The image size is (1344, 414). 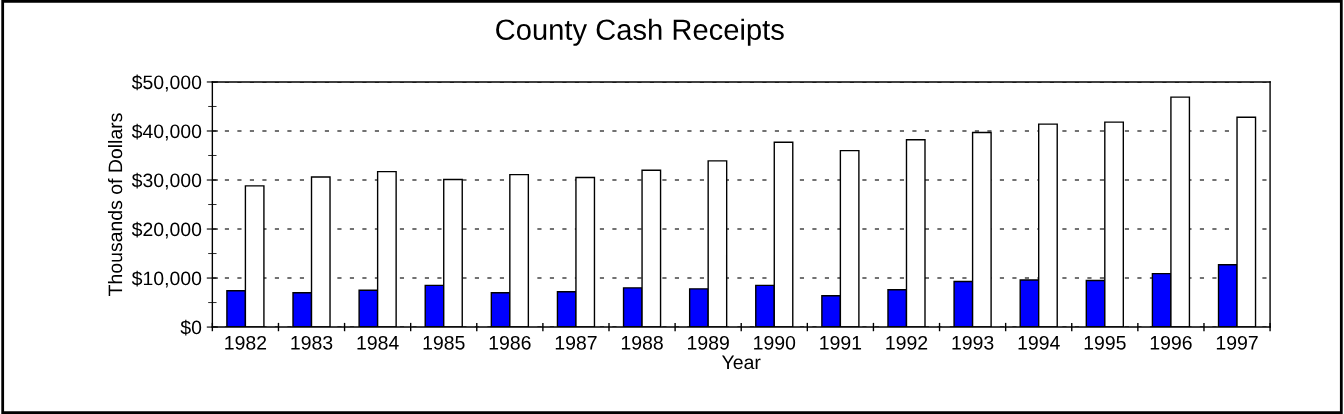 I want to click on x-tick-label: 1989, so click(x=708, y=342).